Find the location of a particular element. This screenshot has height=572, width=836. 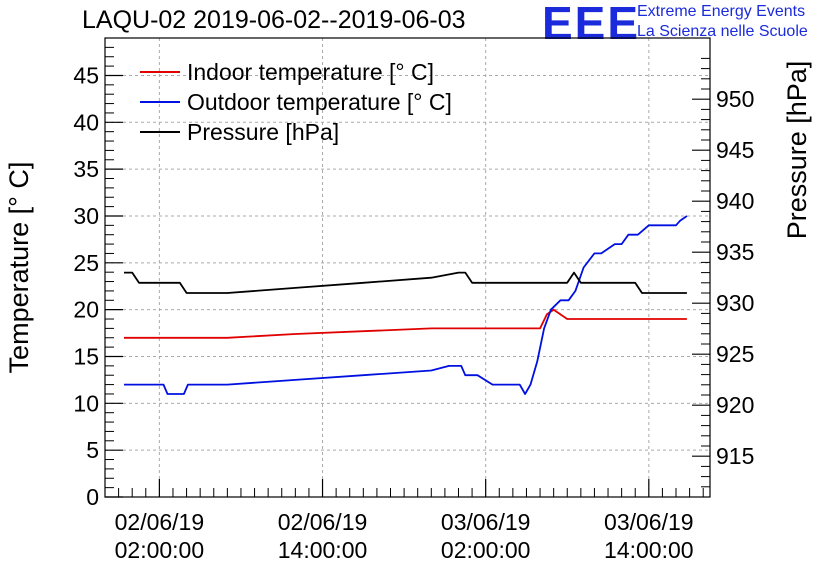

legend-label: Outdoor temperature [° C] is located at coordinates (319, 102).